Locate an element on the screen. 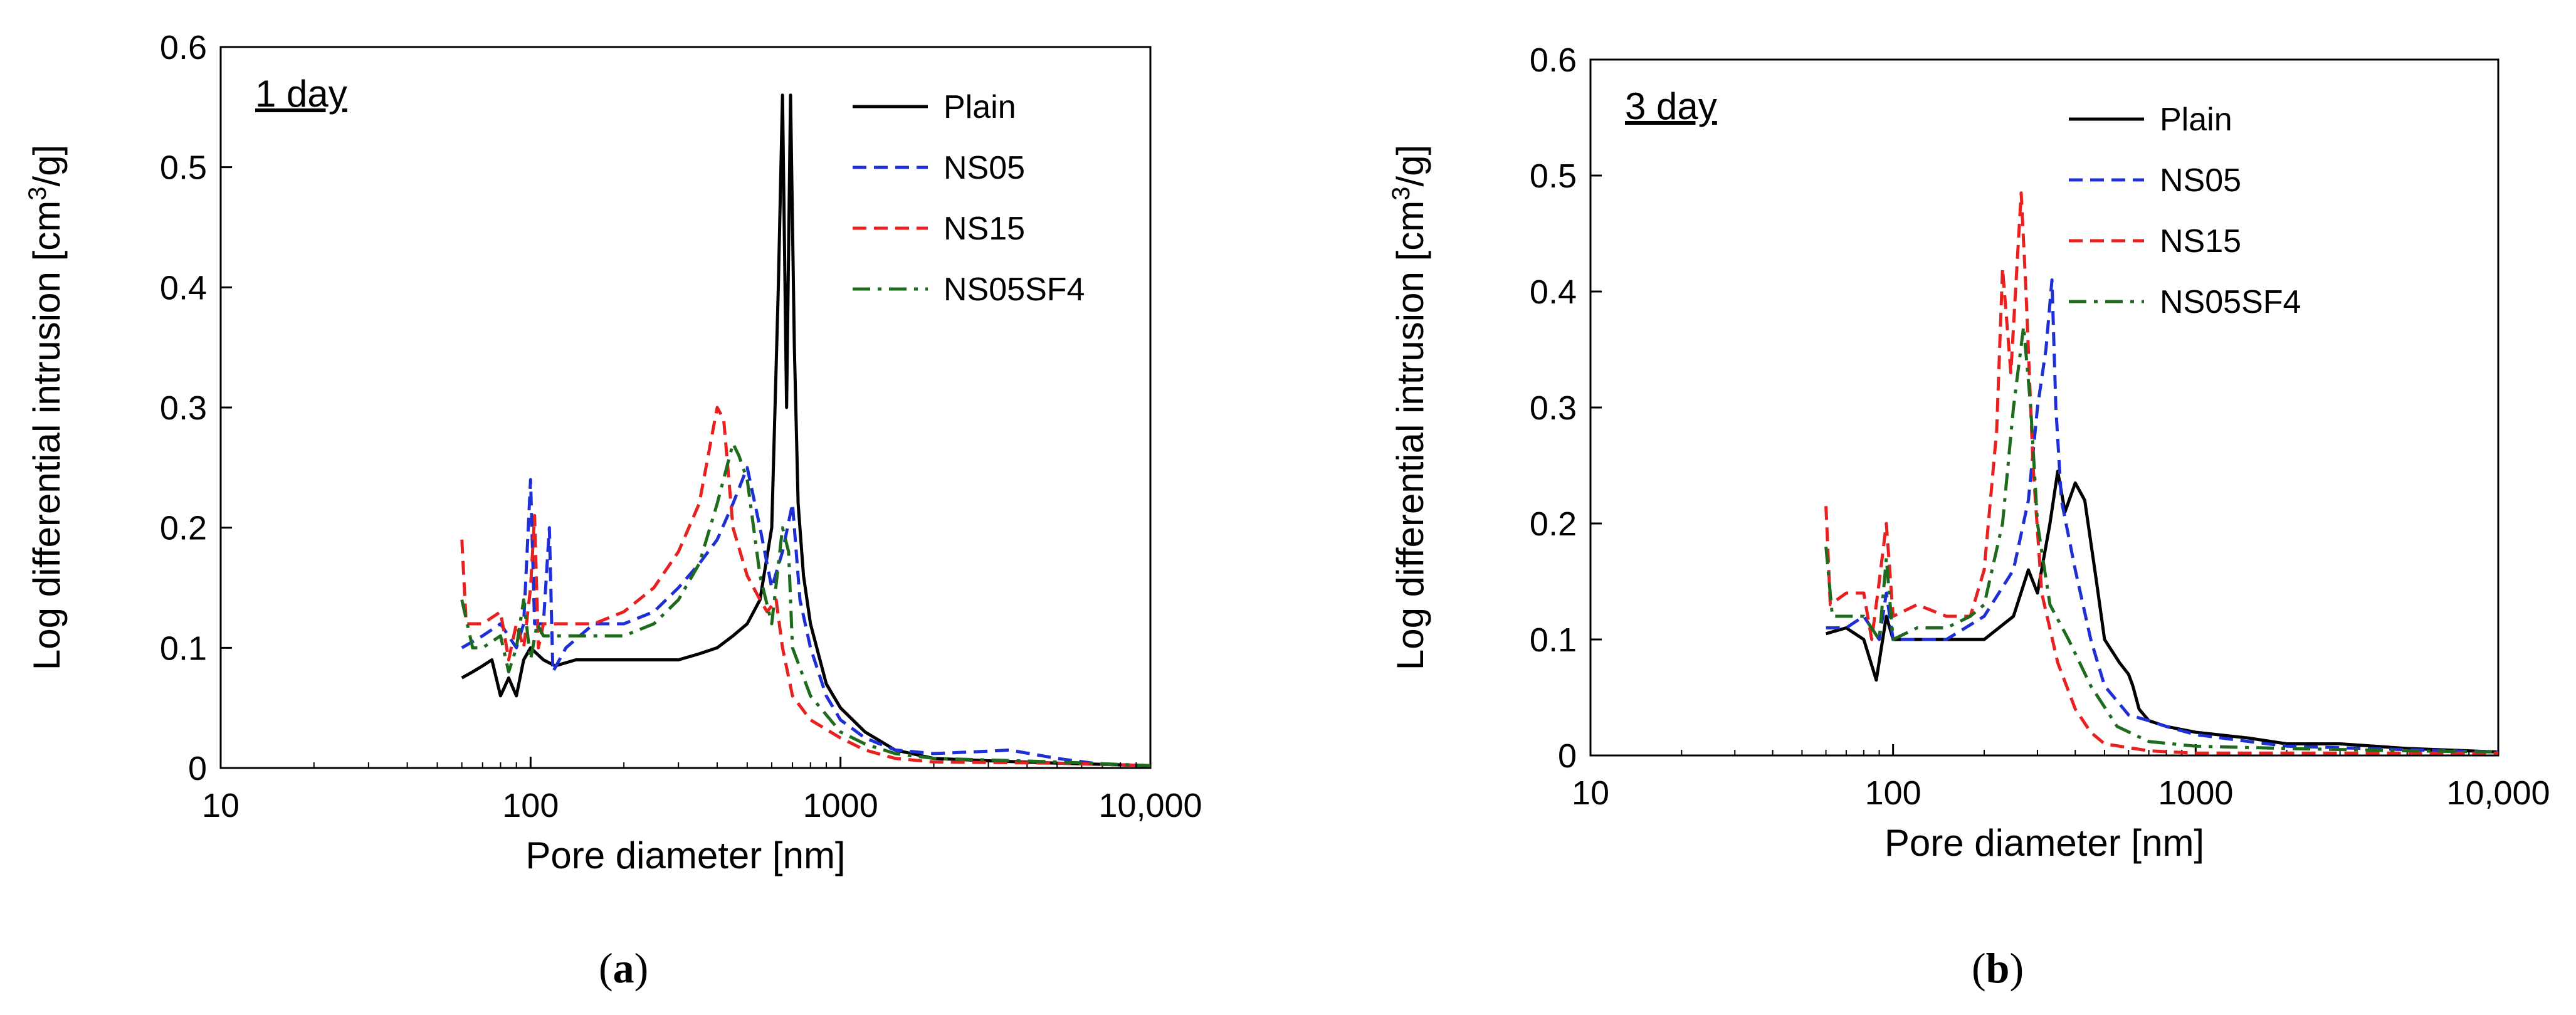  panel-caption-a: (a) is located at coordinates (624, 968).